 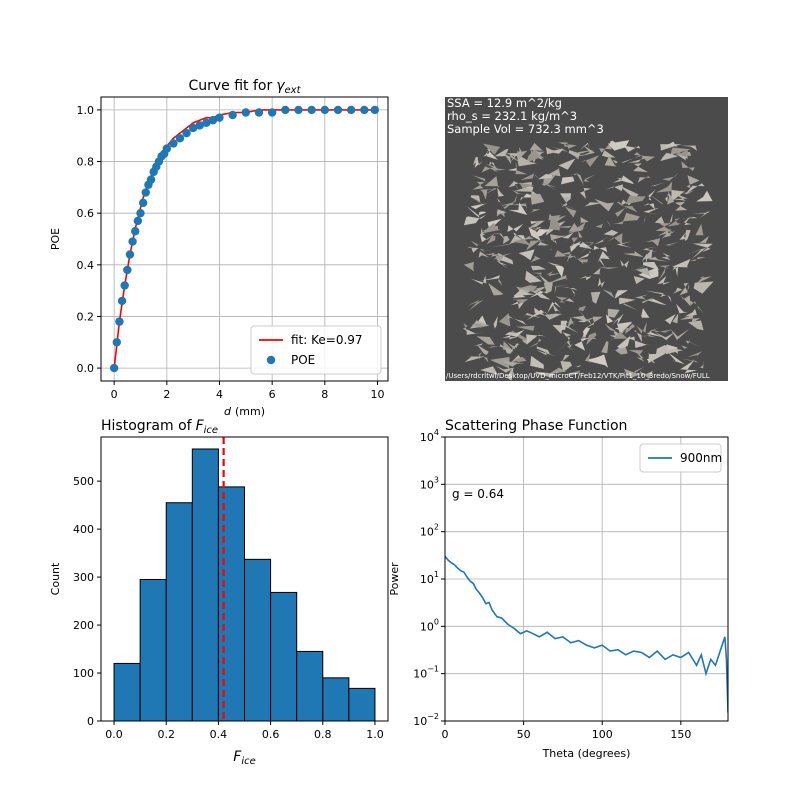 What do you see at coordinates (323, 734) in the screenshot?
I see `x-tick-label: 0.8` at bounding box center [323, 734].